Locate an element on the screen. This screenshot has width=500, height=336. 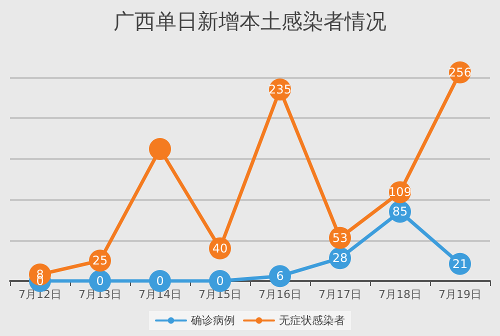
data-label: 256 is located at coordinates (460, 72).